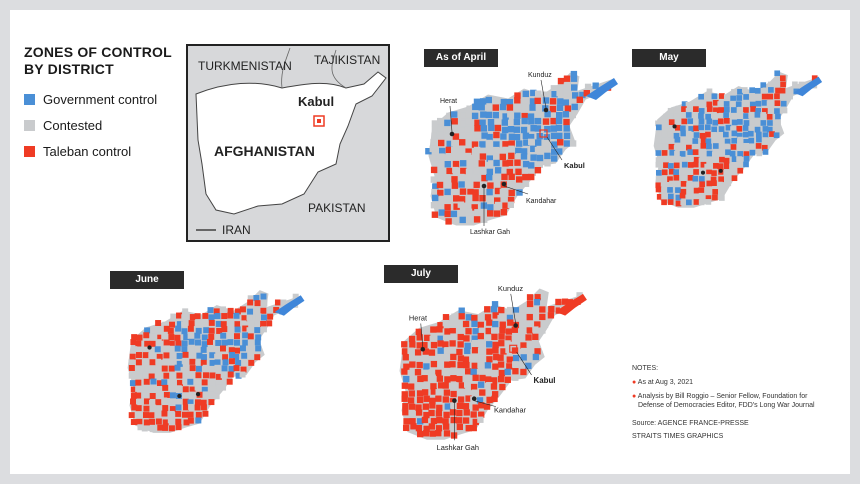 This screenshot has height=484, width=860. I want to click on label-lashkar-gah: Lashkar Gah, so click(458, 447).